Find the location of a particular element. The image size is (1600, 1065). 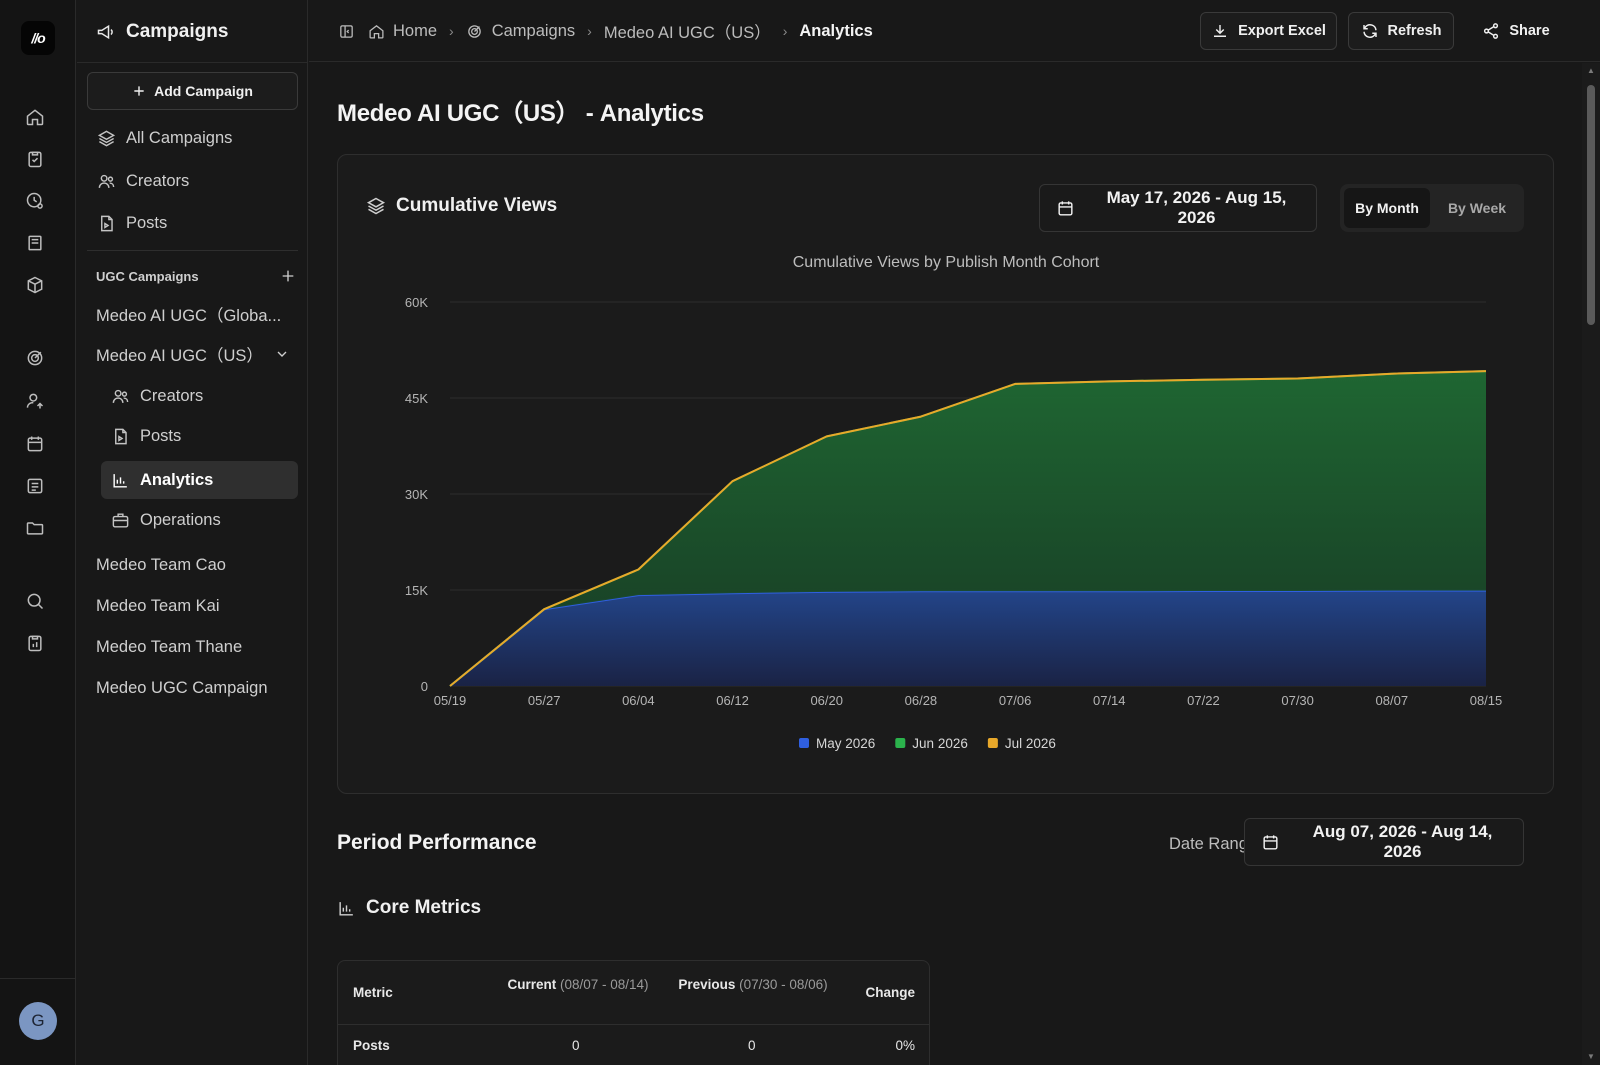

target-icon is located at coordinates (35, 358).